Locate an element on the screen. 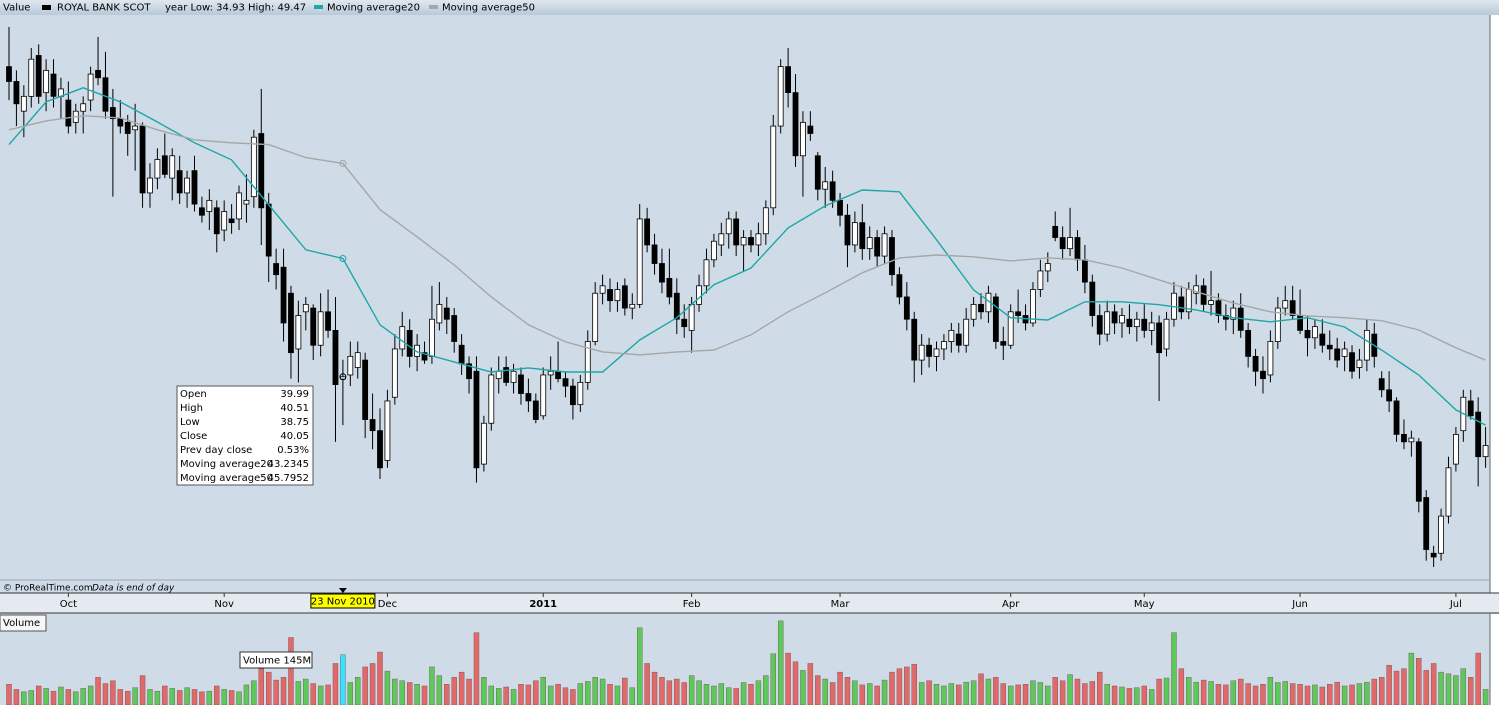  legend-swatch is located at coordinates (433, 7).